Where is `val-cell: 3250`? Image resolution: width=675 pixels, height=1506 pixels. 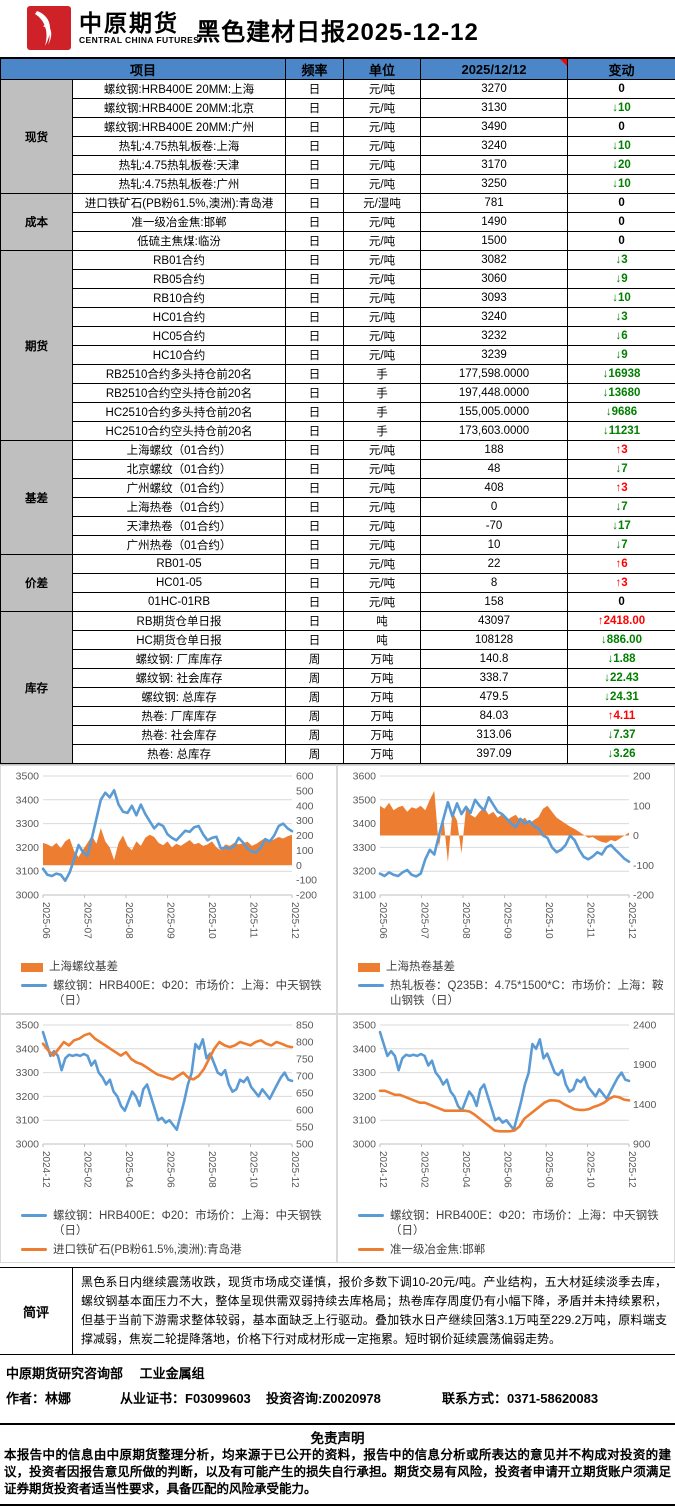 val-cell: 3250 is located at coordinates (494, 184).